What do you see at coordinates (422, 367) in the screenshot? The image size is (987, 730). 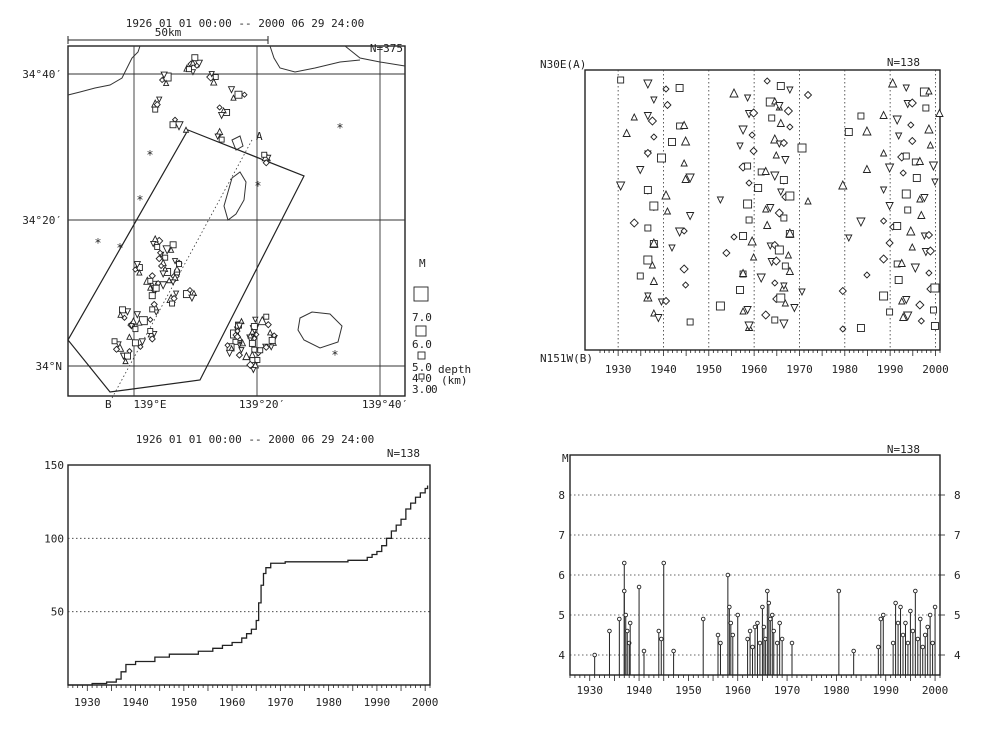 I see `legend-mag-5: 5.0` at bounding box center [422, 367].